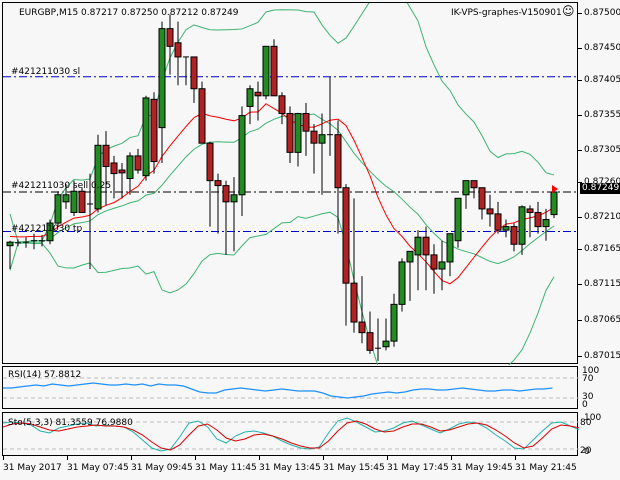  I want to click on sto-level-label: 20, so click(586, 451).